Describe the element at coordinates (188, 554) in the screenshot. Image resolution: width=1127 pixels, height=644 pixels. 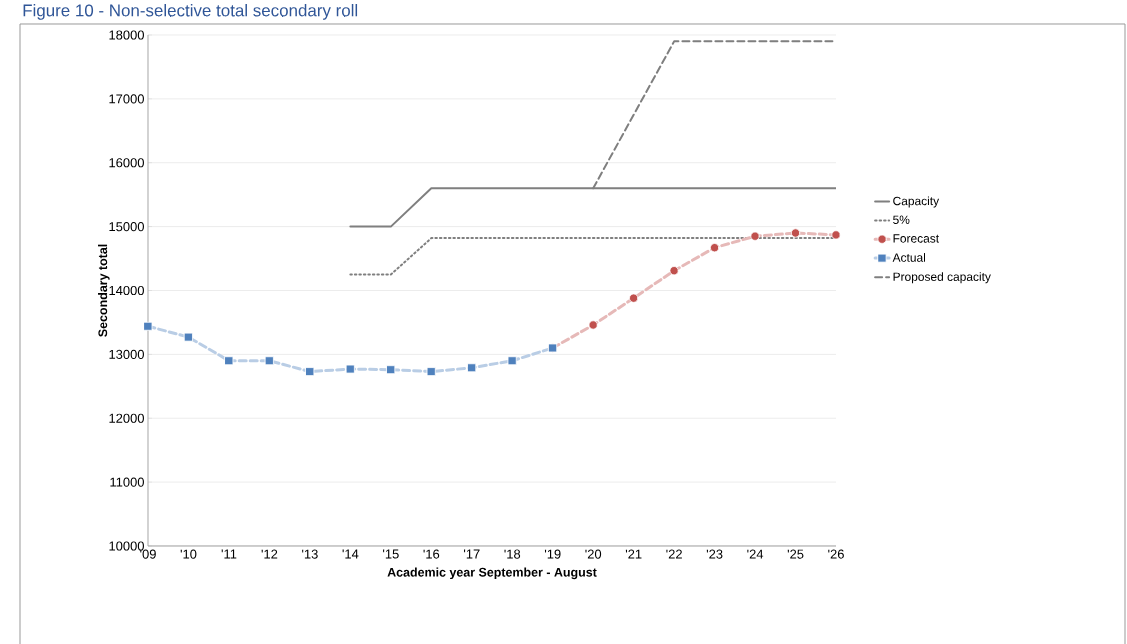
I see `x-tick-label: '10` at that location.